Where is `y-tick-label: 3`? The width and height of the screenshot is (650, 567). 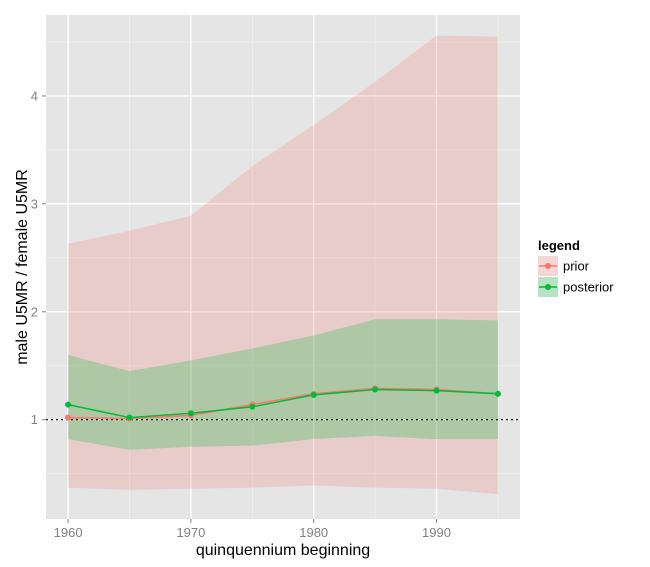
y-tick-label: 3 is located at coordinates (34, 203).